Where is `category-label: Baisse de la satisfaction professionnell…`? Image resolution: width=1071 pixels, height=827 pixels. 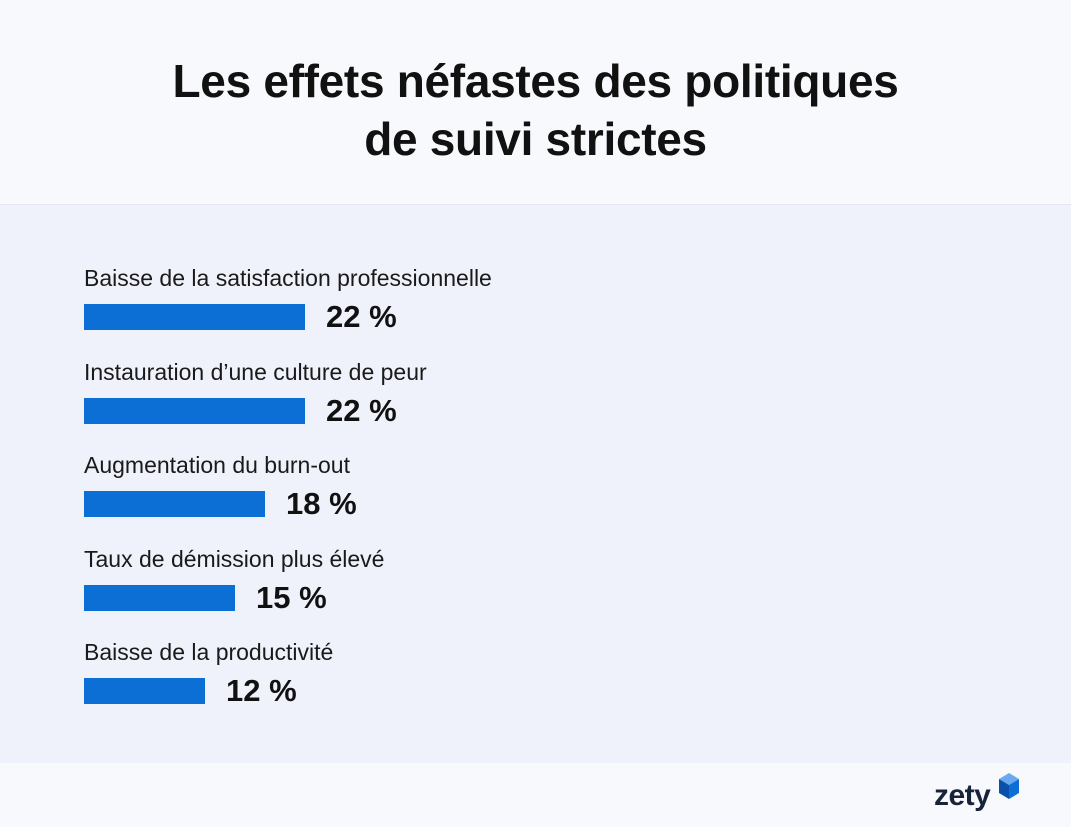 category-label: Baisse de la satisfaction professionnell… is located at coordinates (288, 278).